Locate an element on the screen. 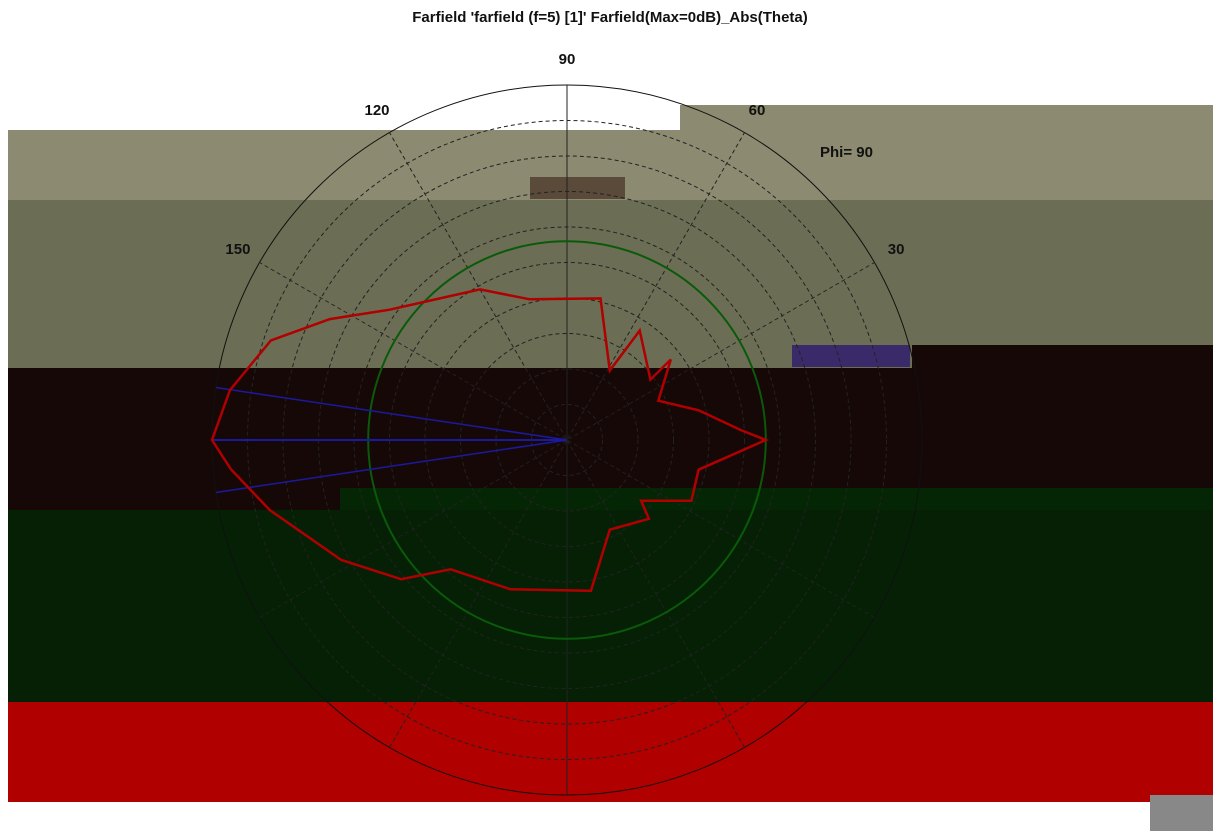 The height and width of the screenshot is (831, 1213). angle-tick-label: 60 is located at coordinates (757, 110).